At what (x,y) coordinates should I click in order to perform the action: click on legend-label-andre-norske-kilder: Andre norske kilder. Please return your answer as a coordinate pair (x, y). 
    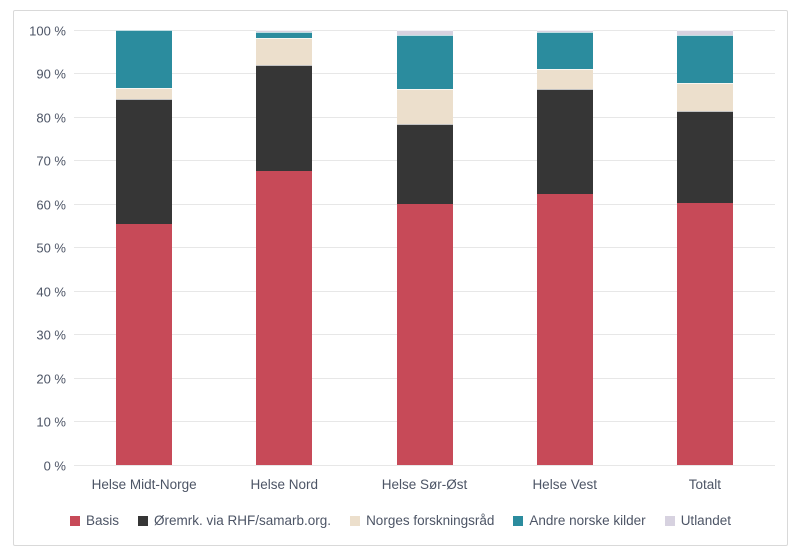
    Looking at the image, I should click on (587, 520).